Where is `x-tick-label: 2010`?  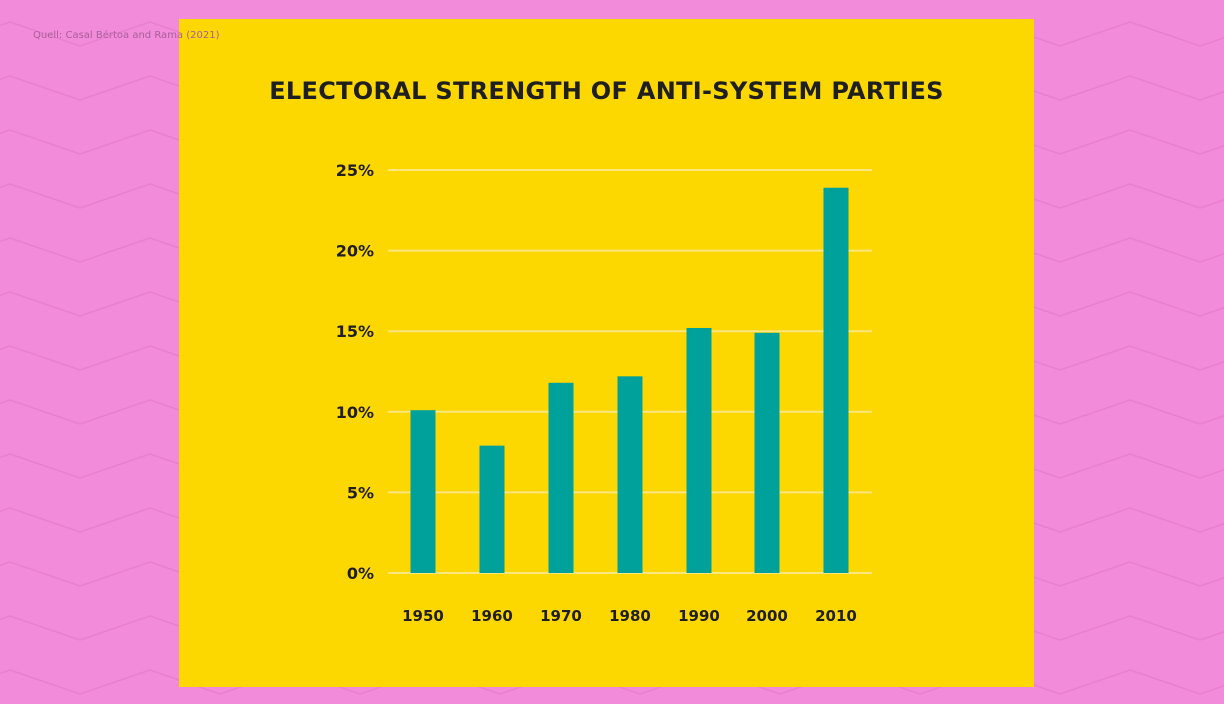 x-tick-label: 2010 is located at coordinates (836, 616).